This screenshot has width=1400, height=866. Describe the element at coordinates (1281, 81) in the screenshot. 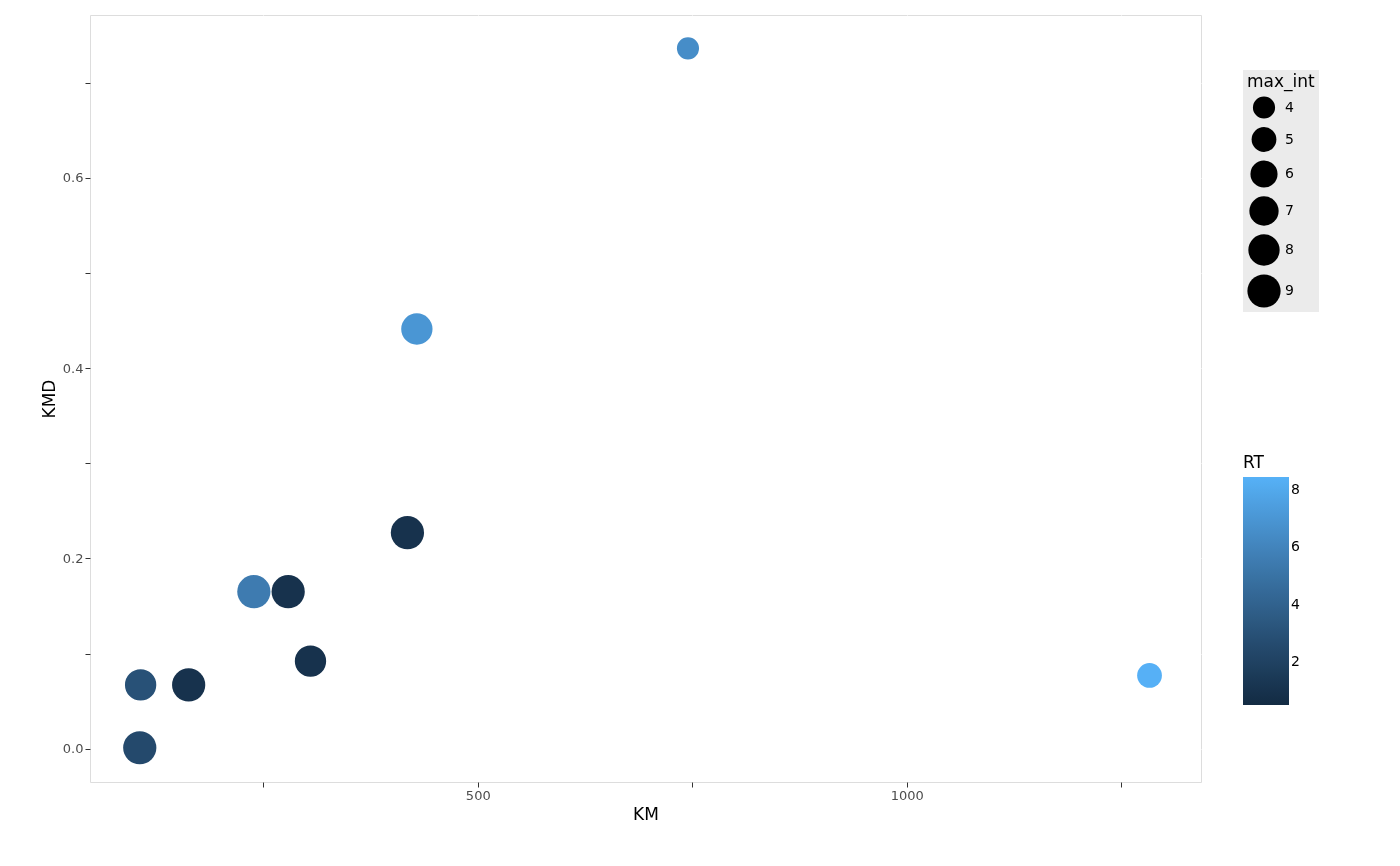

I see `legend-title: max_int` at that location.